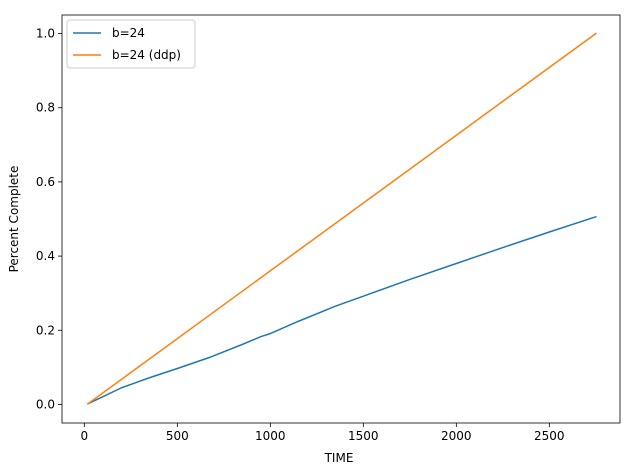  I want to click on x-axis-ticks: 0 500 1000 1500 2000 2500, so click(322, 433).